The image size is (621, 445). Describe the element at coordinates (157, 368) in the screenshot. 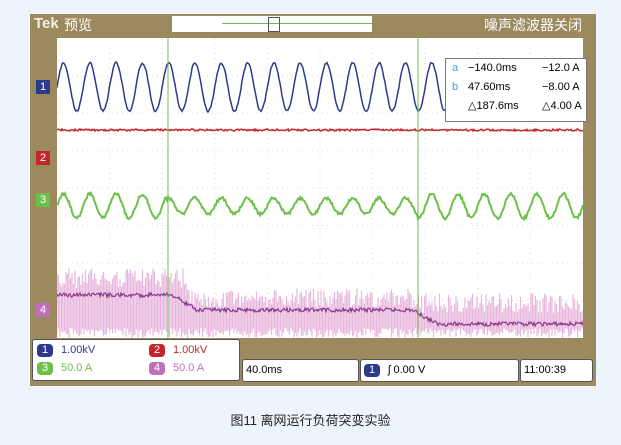

I see `ch4-badge: 4` at that location.